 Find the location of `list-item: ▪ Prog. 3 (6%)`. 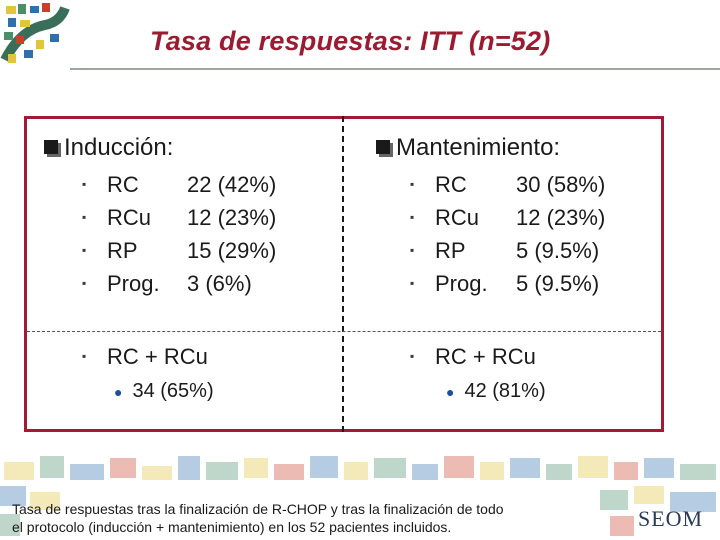

list-item: ▪ Prog. 3 (6%) is located at coordinates (207, 283).